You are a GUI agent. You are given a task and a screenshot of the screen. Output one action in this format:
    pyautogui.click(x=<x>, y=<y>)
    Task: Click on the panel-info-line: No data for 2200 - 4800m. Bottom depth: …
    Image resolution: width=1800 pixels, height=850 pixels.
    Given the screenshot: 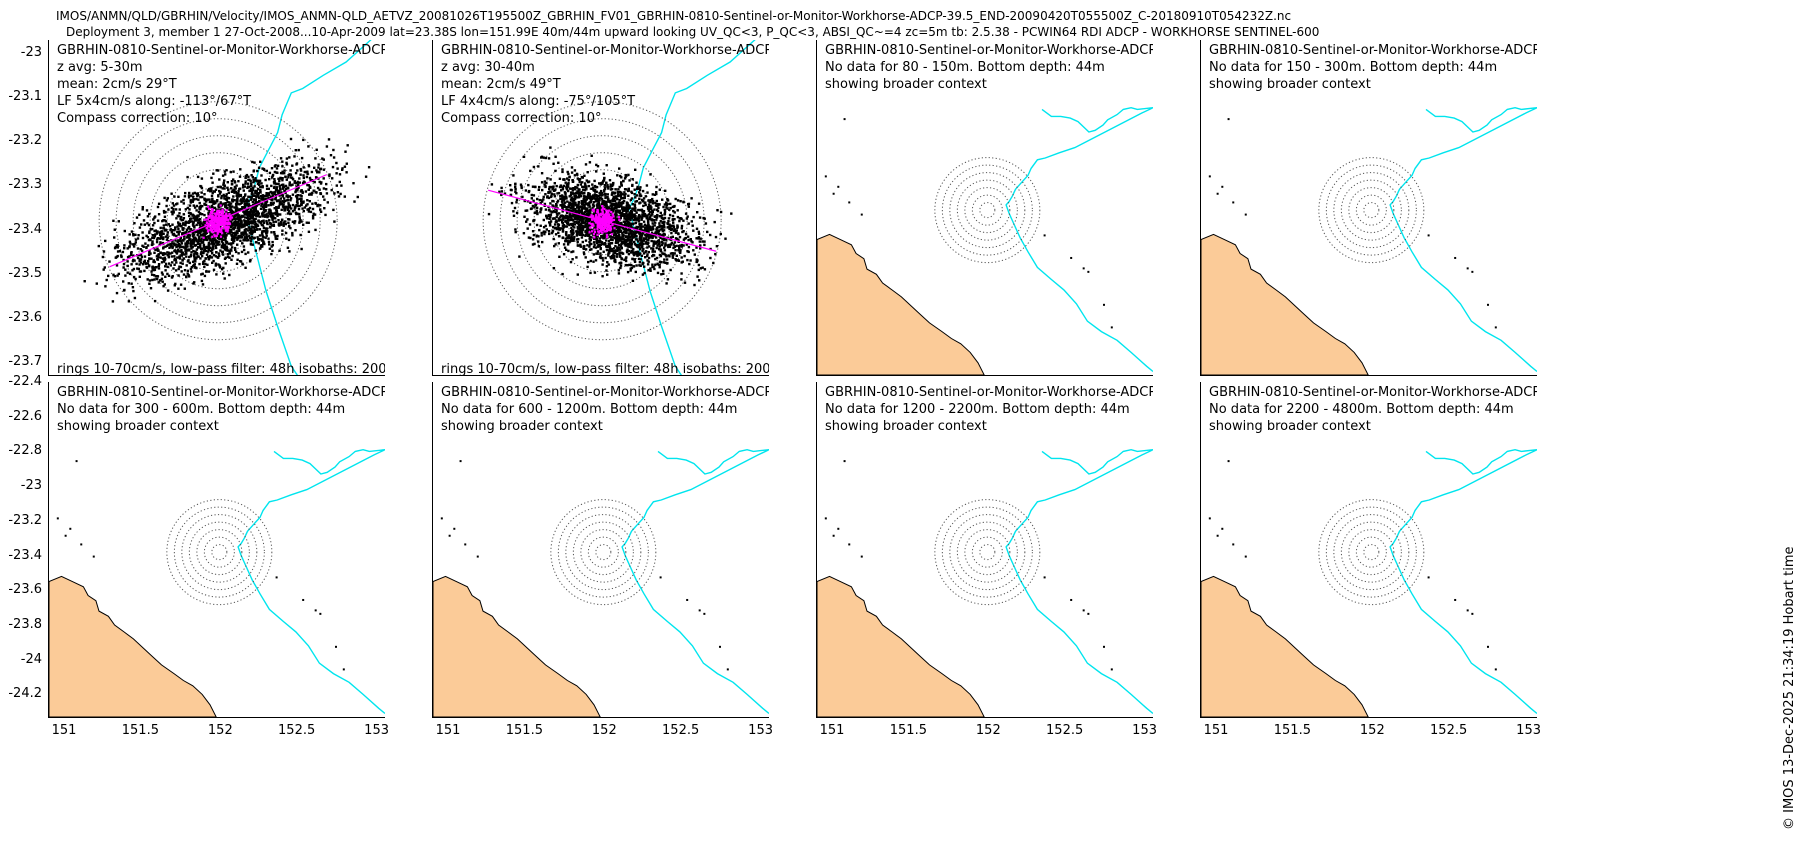 What is the action you would take?
    pyautogui.click(x=1361, y=409)
    